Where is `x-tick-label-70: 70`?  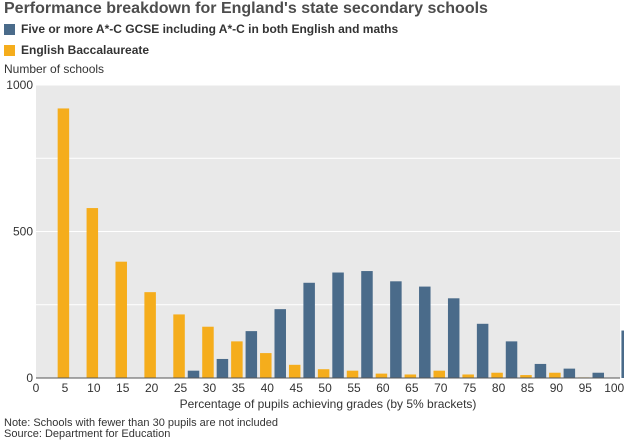
x-tick-label-70: 70 is located at coordinates (441, 388).